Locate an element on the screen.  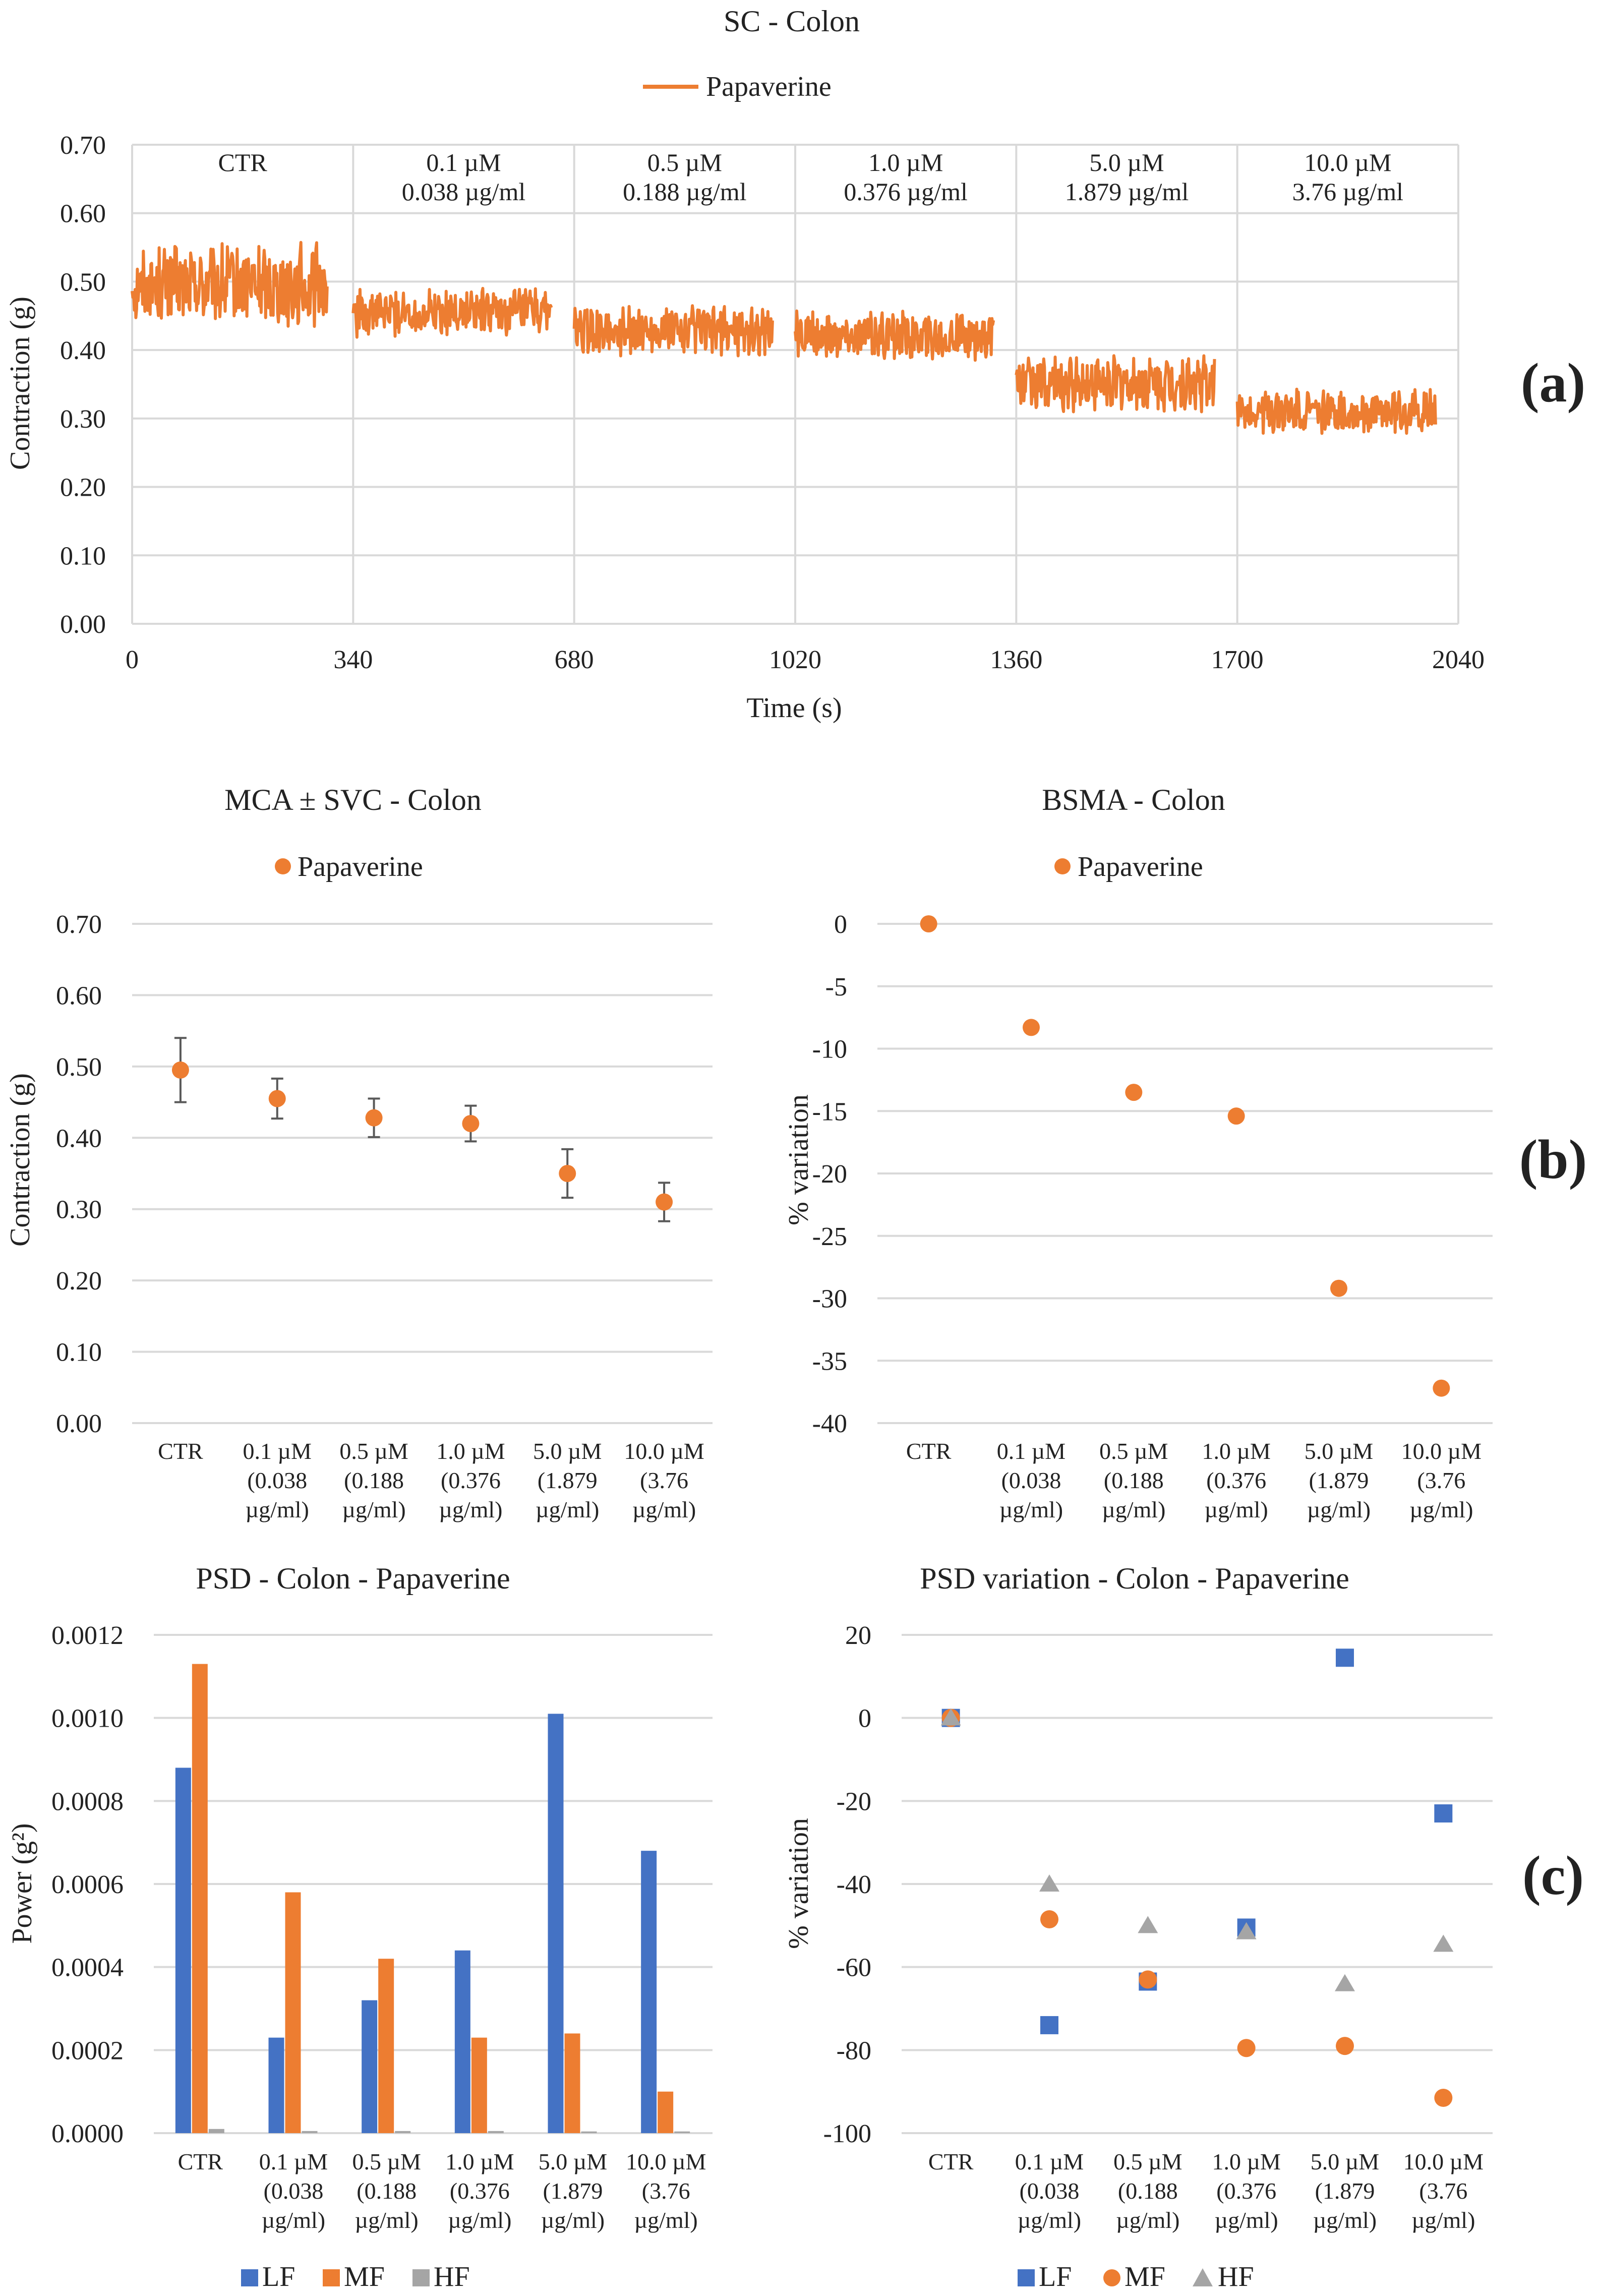
data-point-lf is located at coordinates (1443, 1813).